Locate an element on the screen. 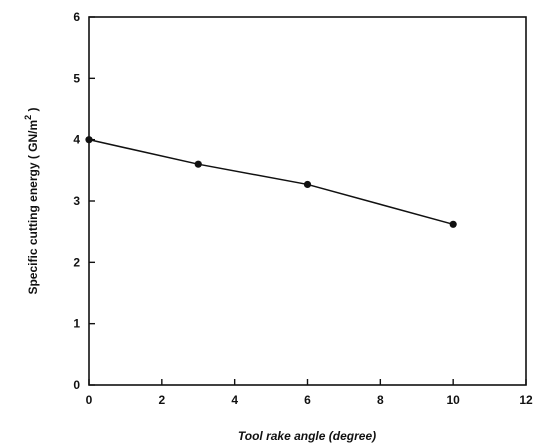 The image size is (550, 448). series is located at coordinates (271, 182).